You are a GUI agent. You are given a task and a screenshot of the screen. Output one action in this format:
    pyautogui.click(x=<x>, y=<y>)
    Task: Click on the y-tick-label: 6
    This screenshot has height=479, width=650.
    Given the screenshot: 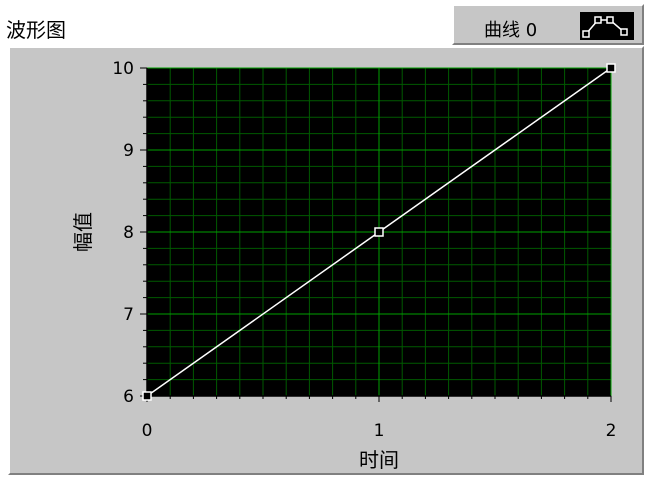 What is the action you would take?
    pyautogui.click(x=128, y=397)
    